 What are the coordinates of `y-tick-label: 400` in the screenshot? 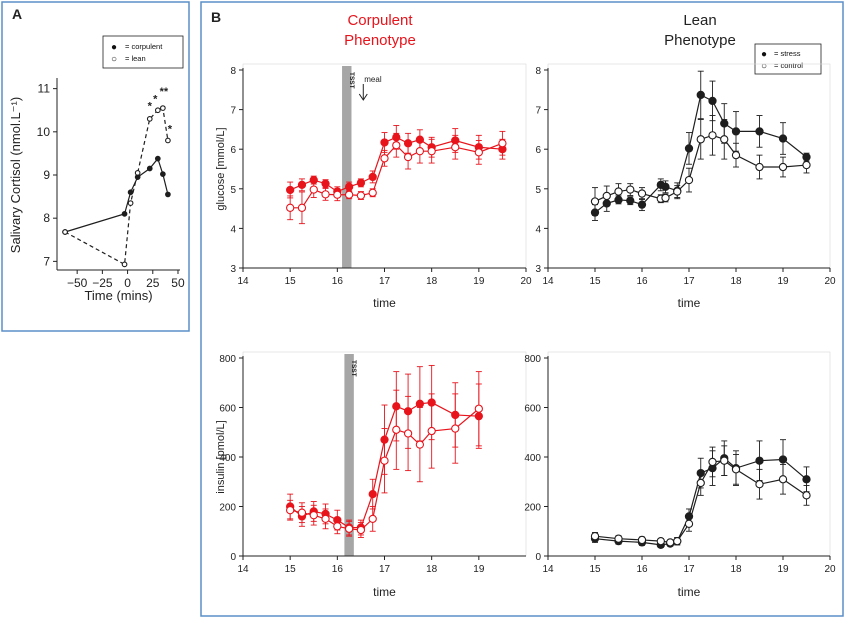 It's located at (227, 458).